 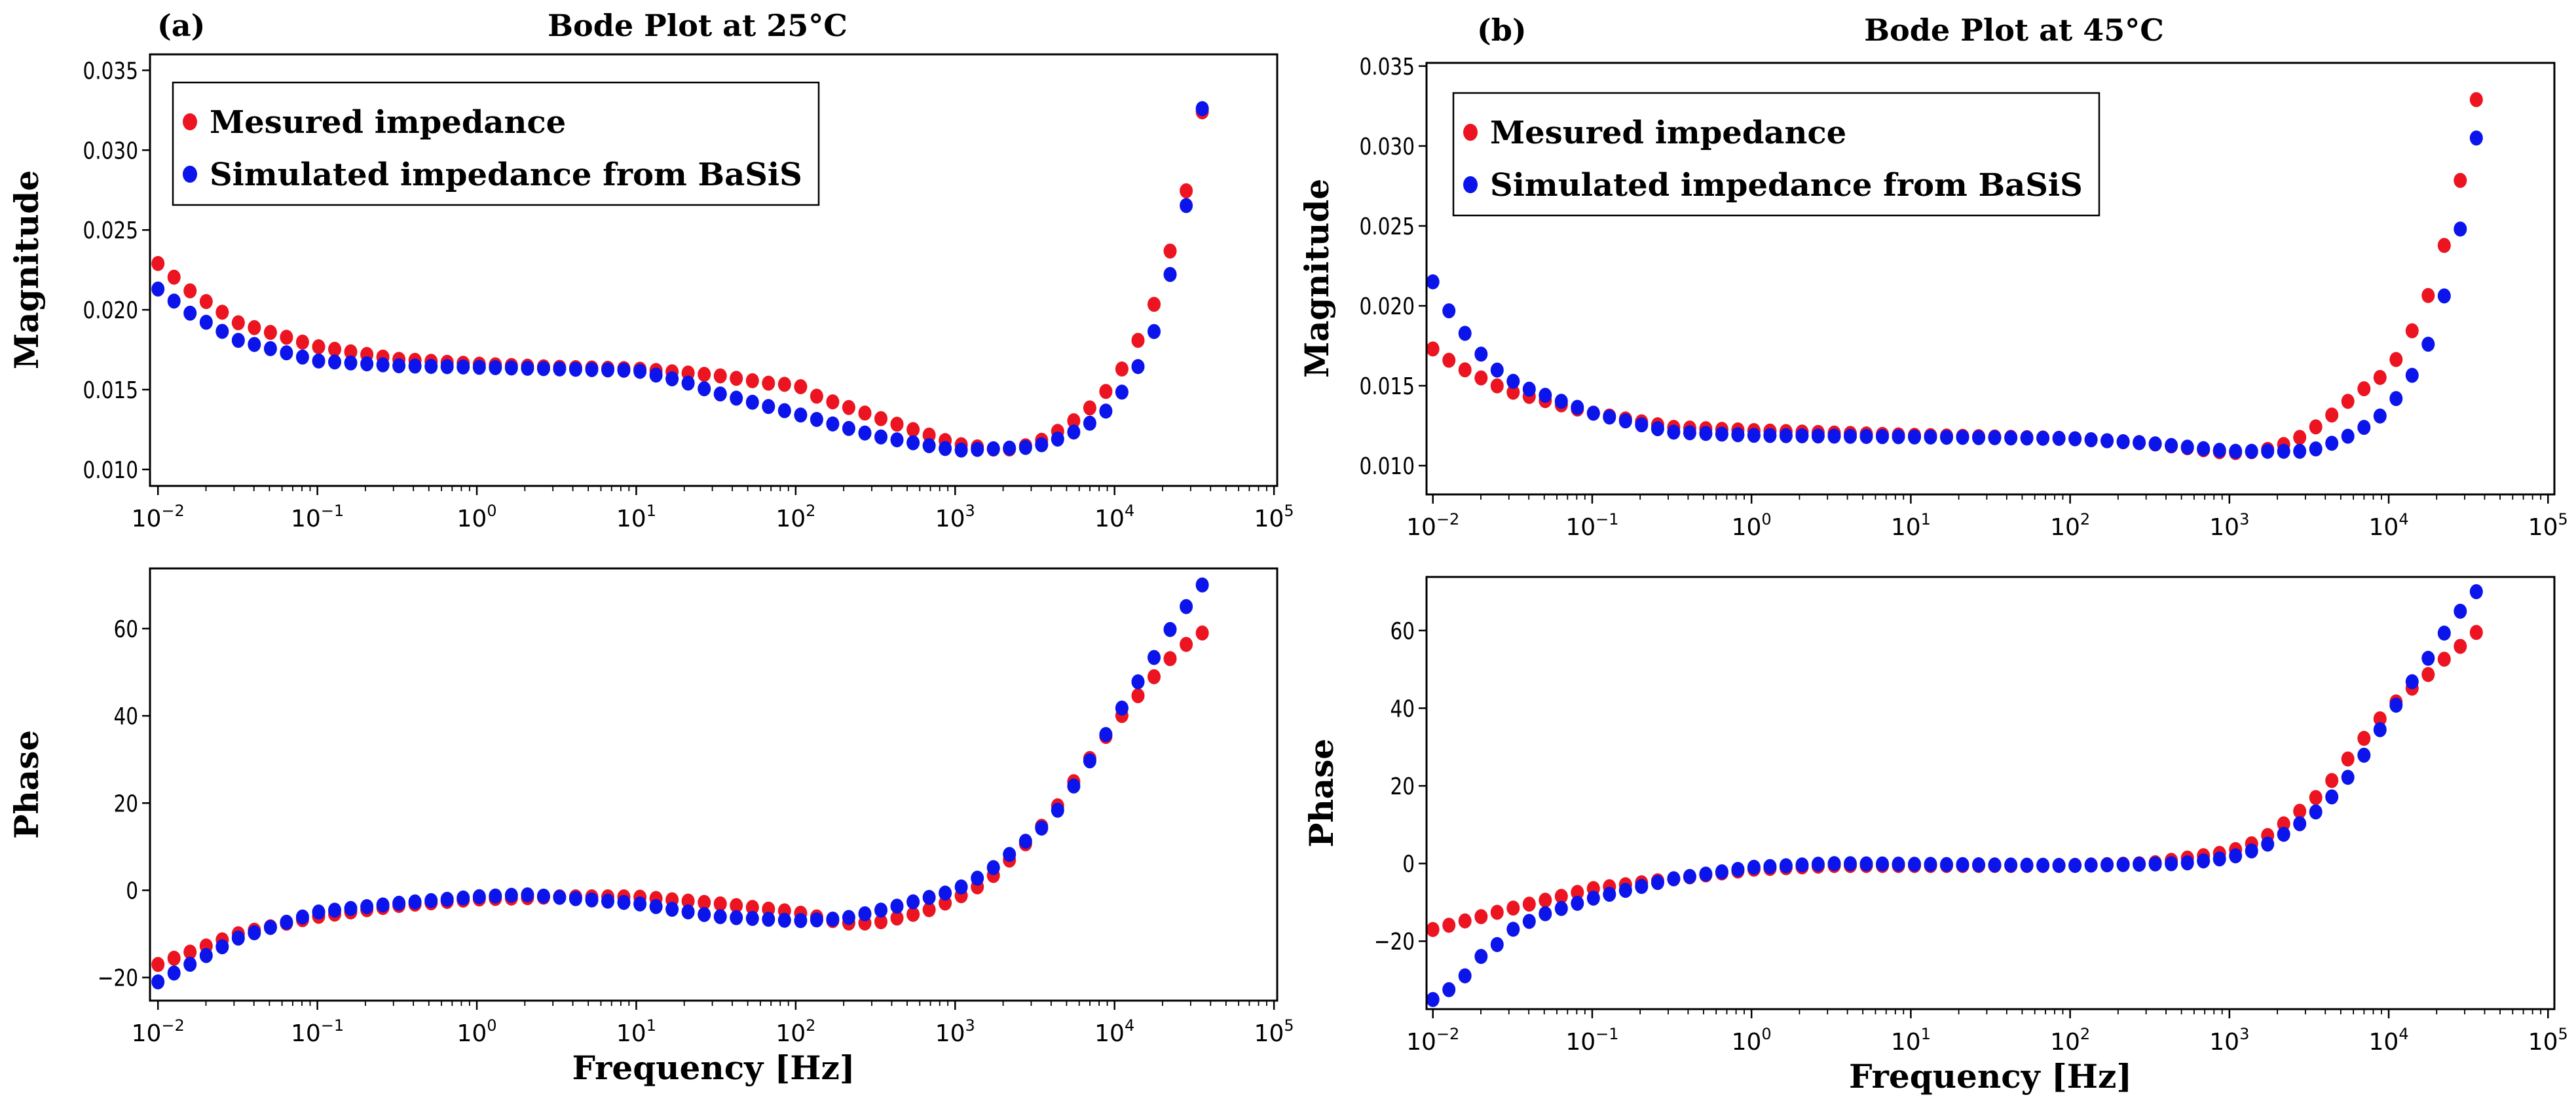 What do you see at coordinates (1786, 185) in the screenshot?
I see `legend-entry: Simulated impedance from BaSiS` at bounding box center [1786, 185].